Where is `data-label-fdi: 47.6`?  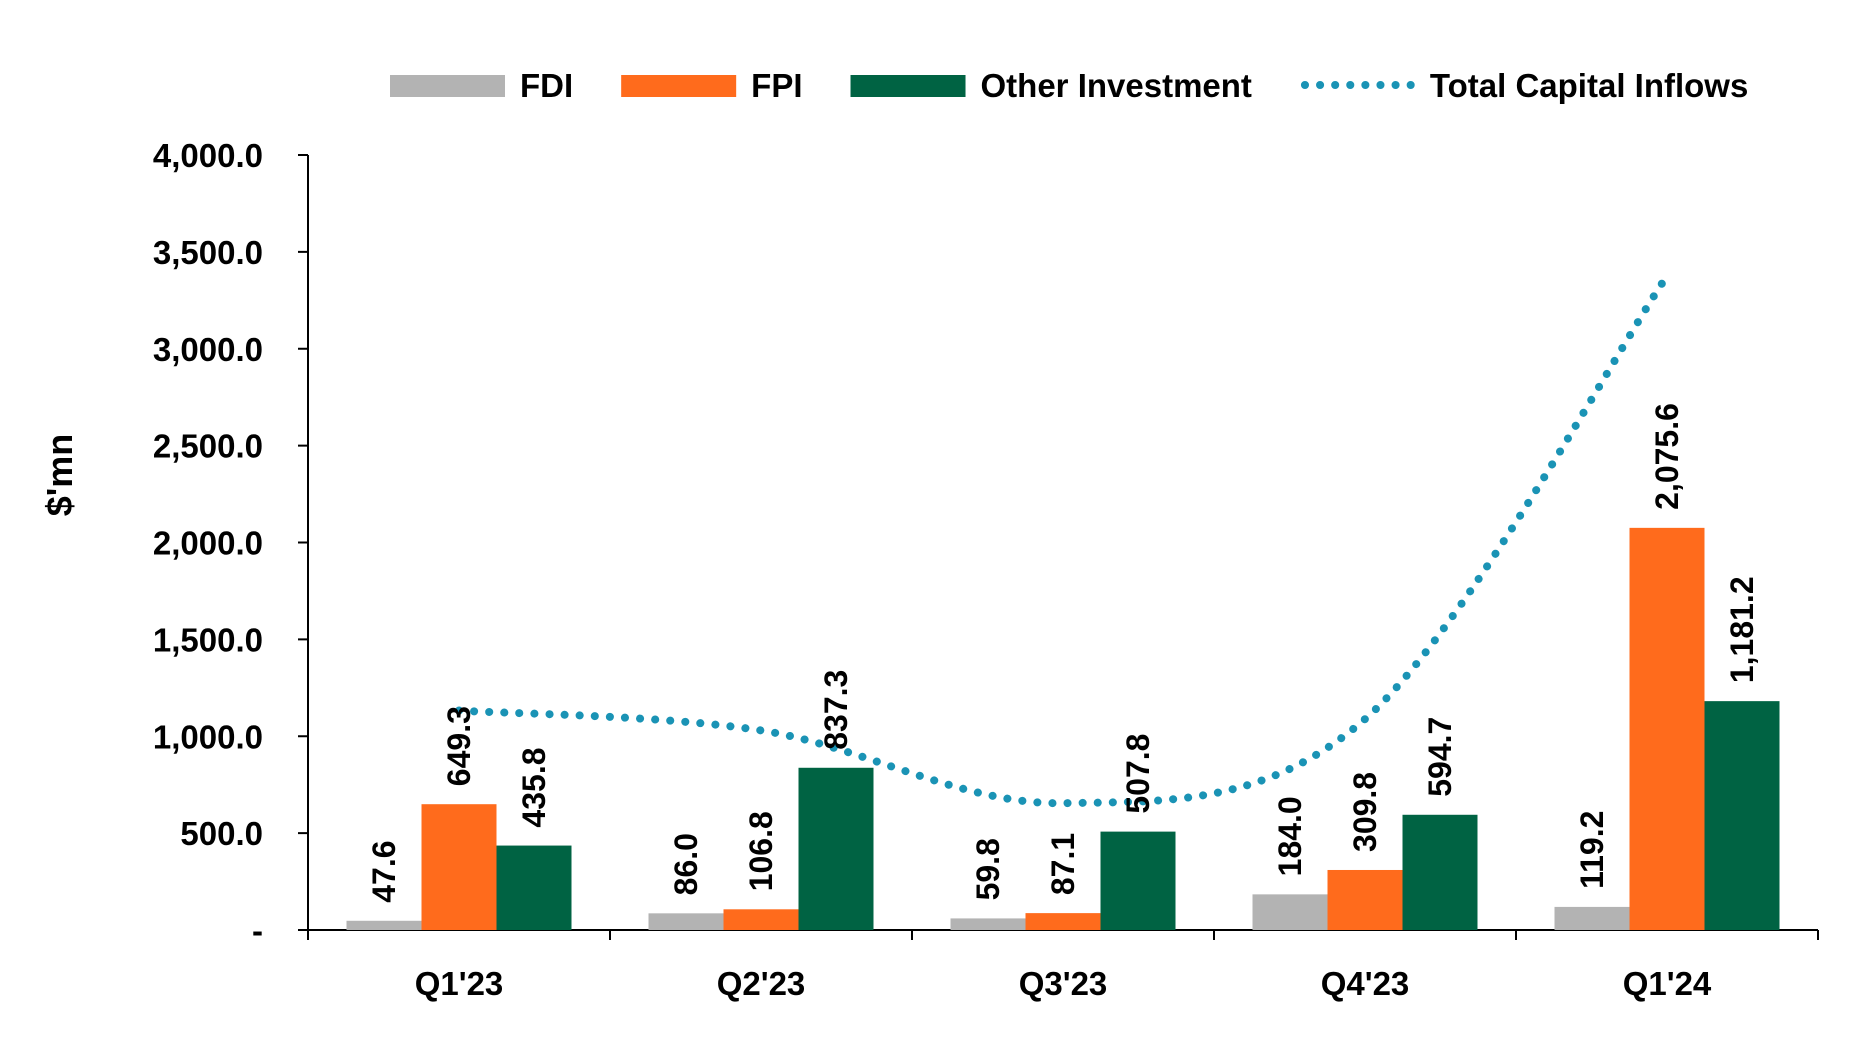 data-label-fdi: 47.6 is located at coordinates (384, 871).